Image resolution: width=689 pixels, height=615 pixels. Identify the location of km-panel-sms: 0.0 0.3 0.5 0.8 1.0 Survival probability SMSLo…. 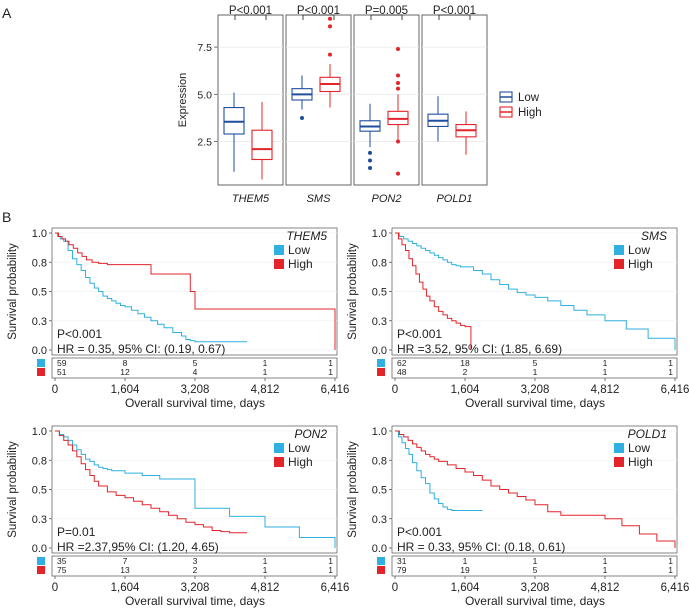
(518, 318).